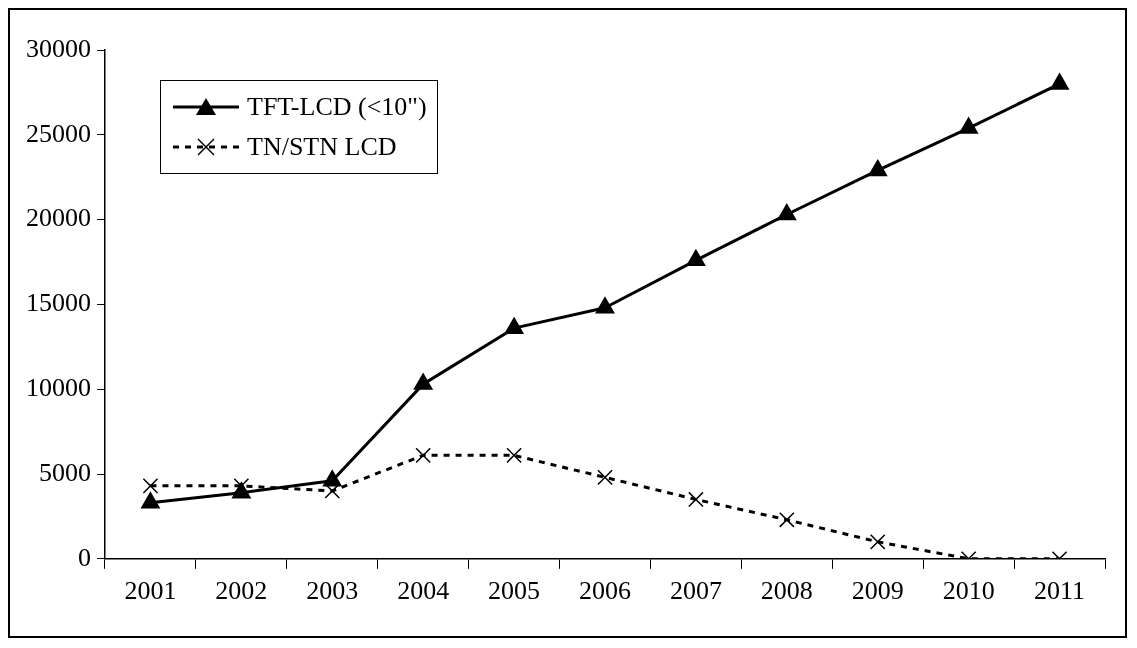  What do you see at coordinates (786, 591) in the screenshot?
I see `x-tick-label: 2008` at bounding box center [786, 591].